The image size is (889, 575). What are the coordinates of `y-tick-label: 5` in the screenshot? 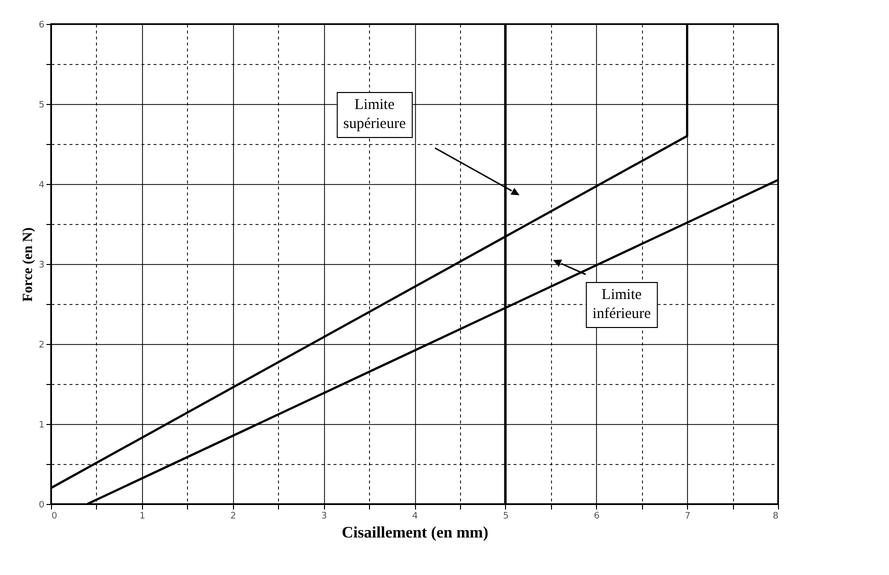 It's located at (41, 105).